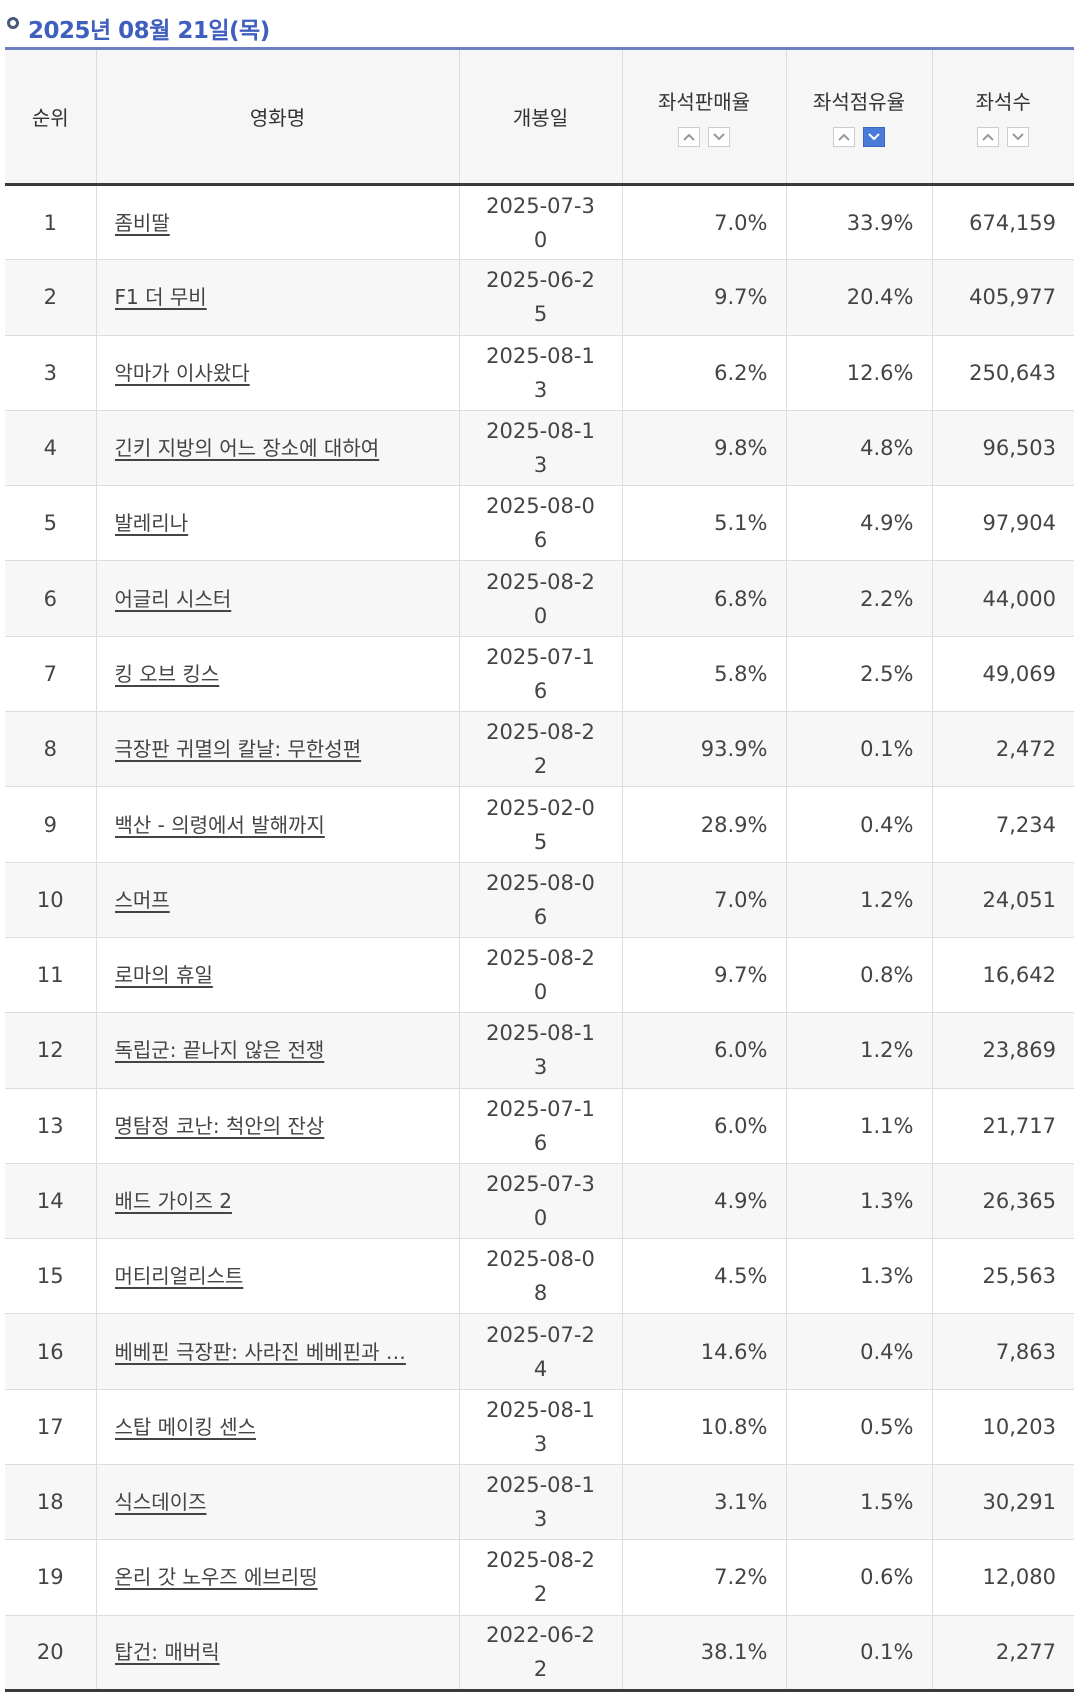 The image size is (1074, 1692). I want to click on share-rate-cell: 12.6%, so click(858, 373).